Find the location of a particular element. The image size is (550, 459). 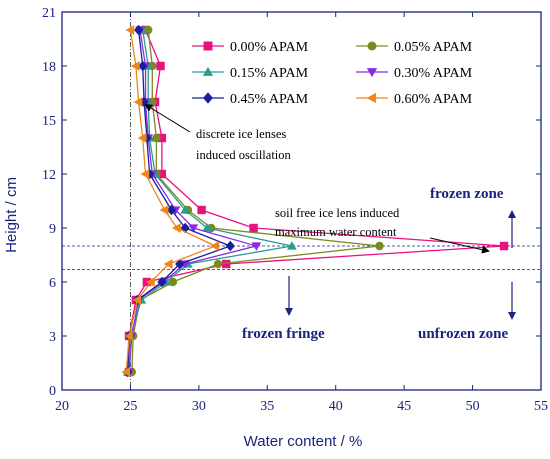

legend-label-2: 0.15% APAM is located at coordinates (269, 73).